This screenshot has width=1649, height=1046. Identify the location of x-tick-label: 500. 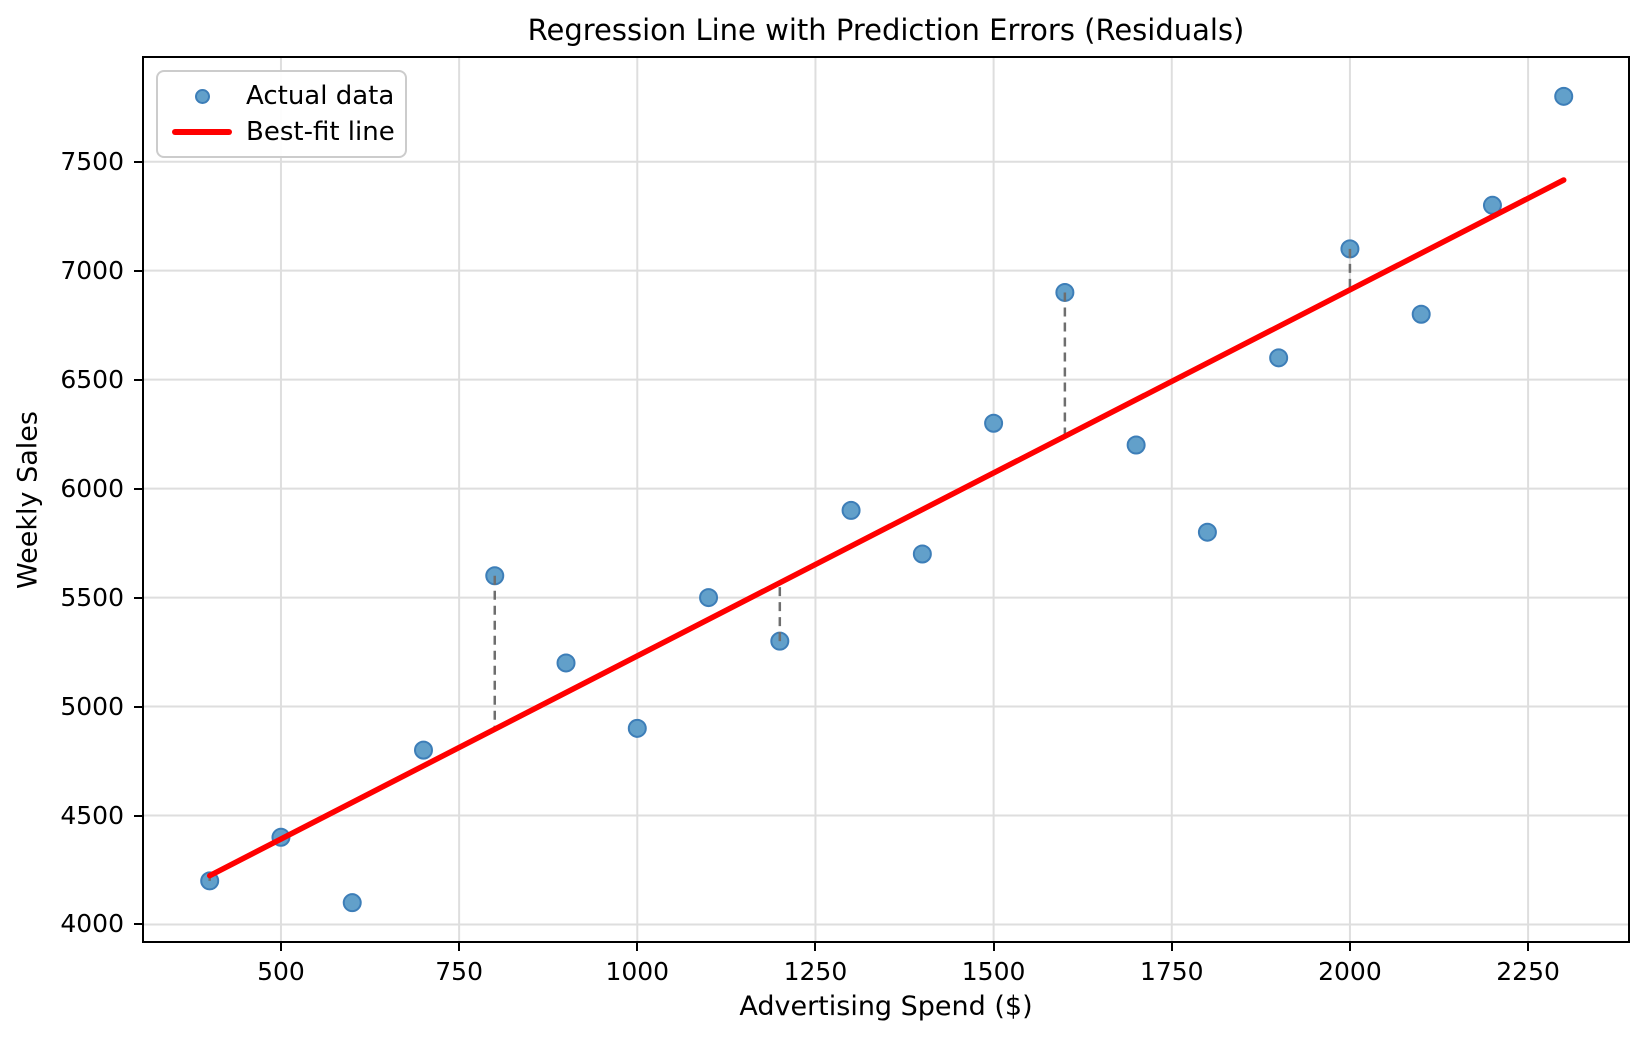
(281, 971).